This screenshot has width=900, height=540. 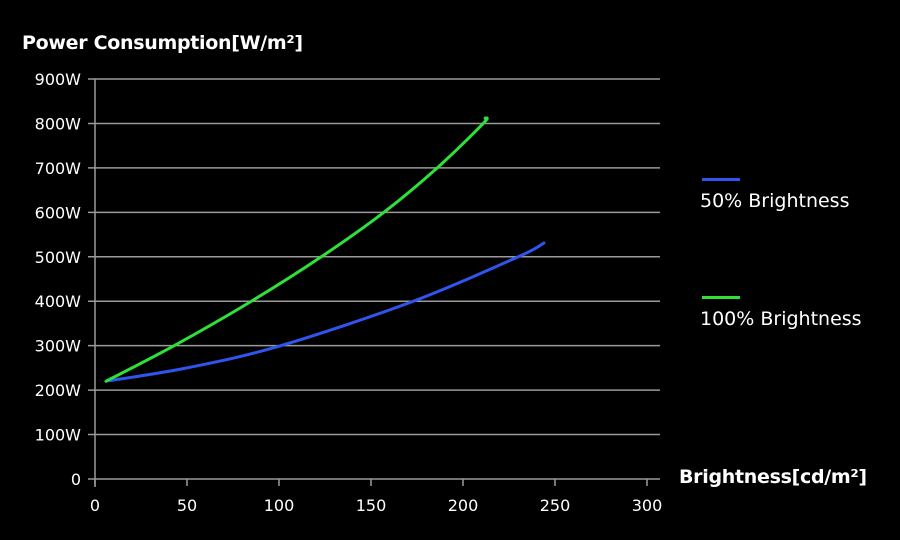 What do you see at coordinates (58, 168) in the screenshot?
I see `y-tick-label: 700W` at bounding box center [58, 168].